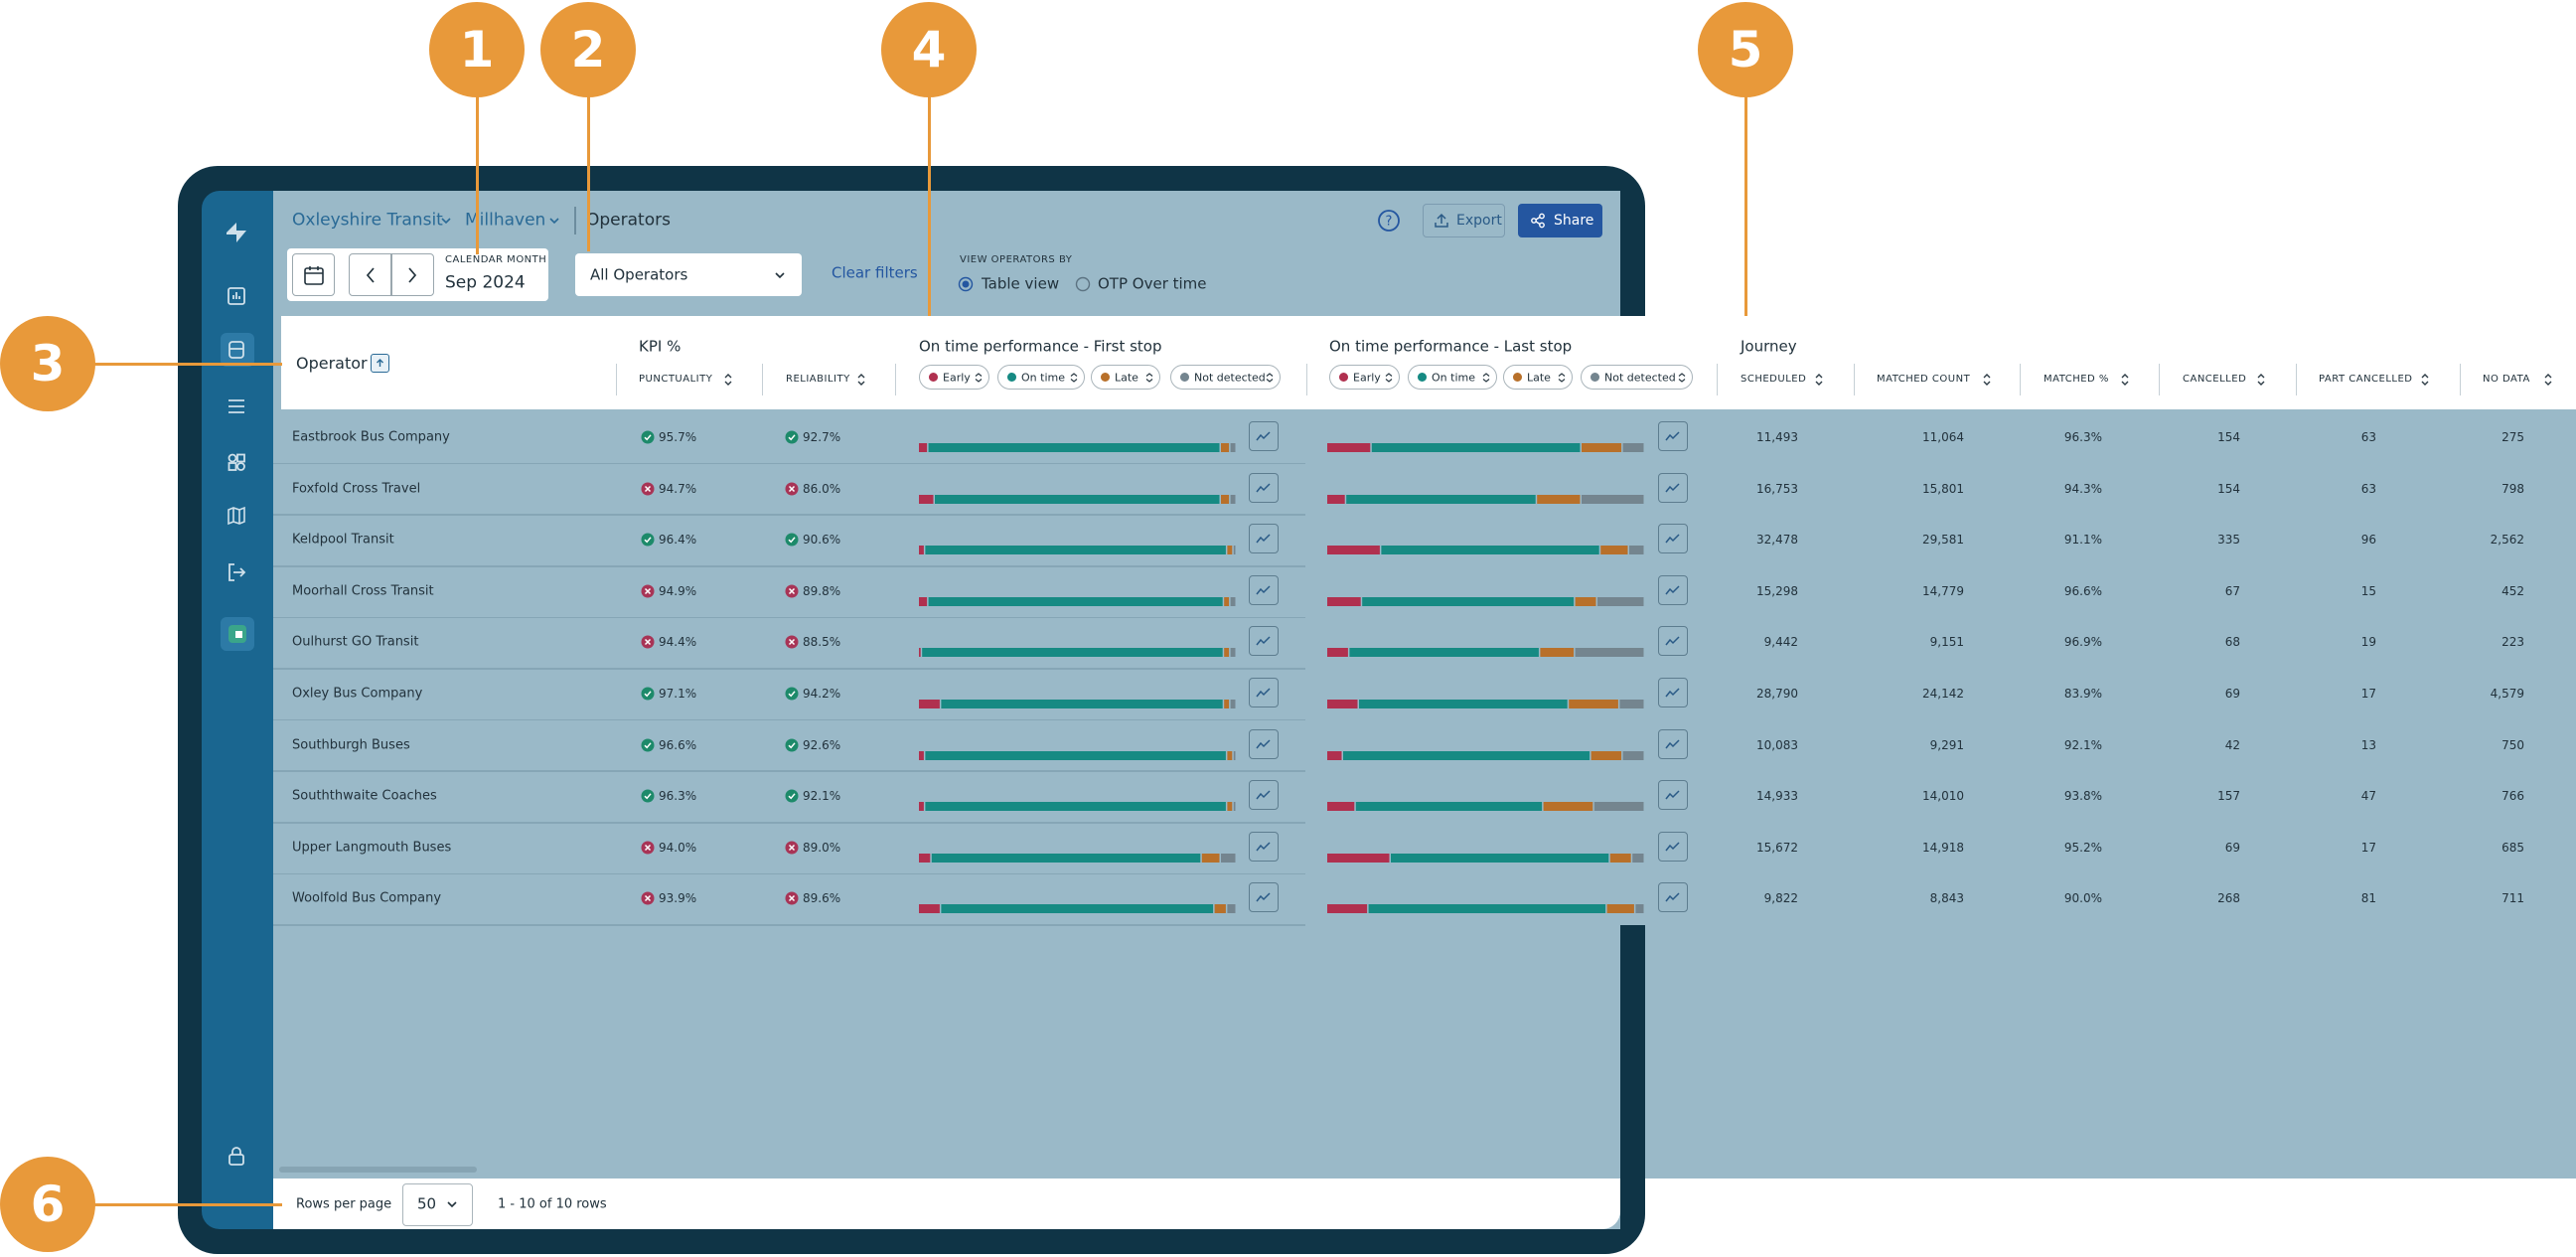 This screenshot has height=1257, width=2576. What do you see at coordinates (351, 745) in the screenshot?
I see `cell-operator: Southburgh Buses` at bounding box center [351, 745].